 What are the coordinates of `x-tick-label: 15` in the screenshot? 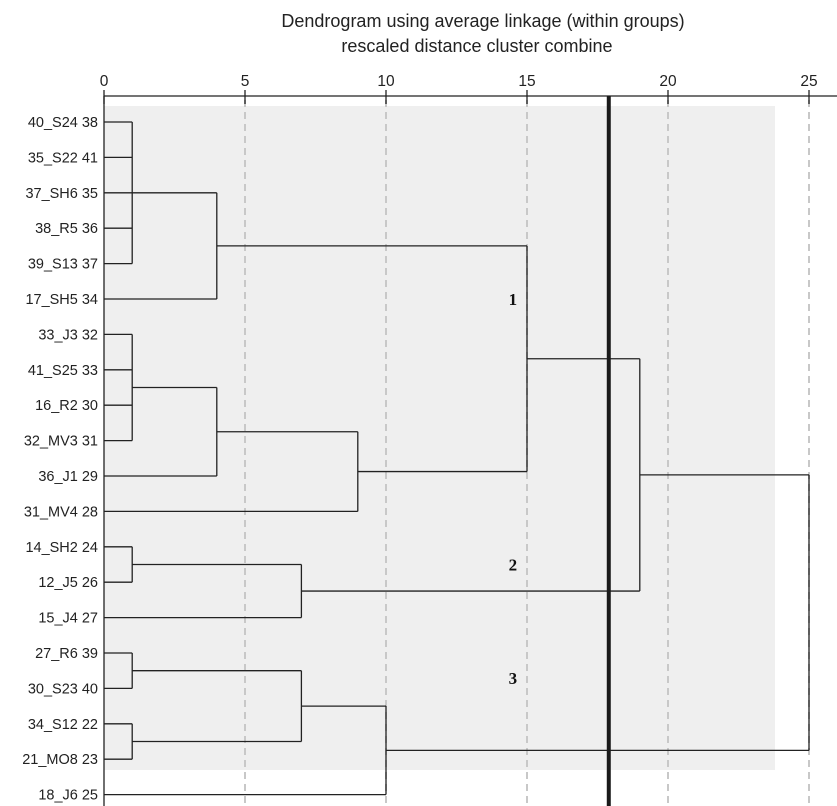 It's located at (526, 81).